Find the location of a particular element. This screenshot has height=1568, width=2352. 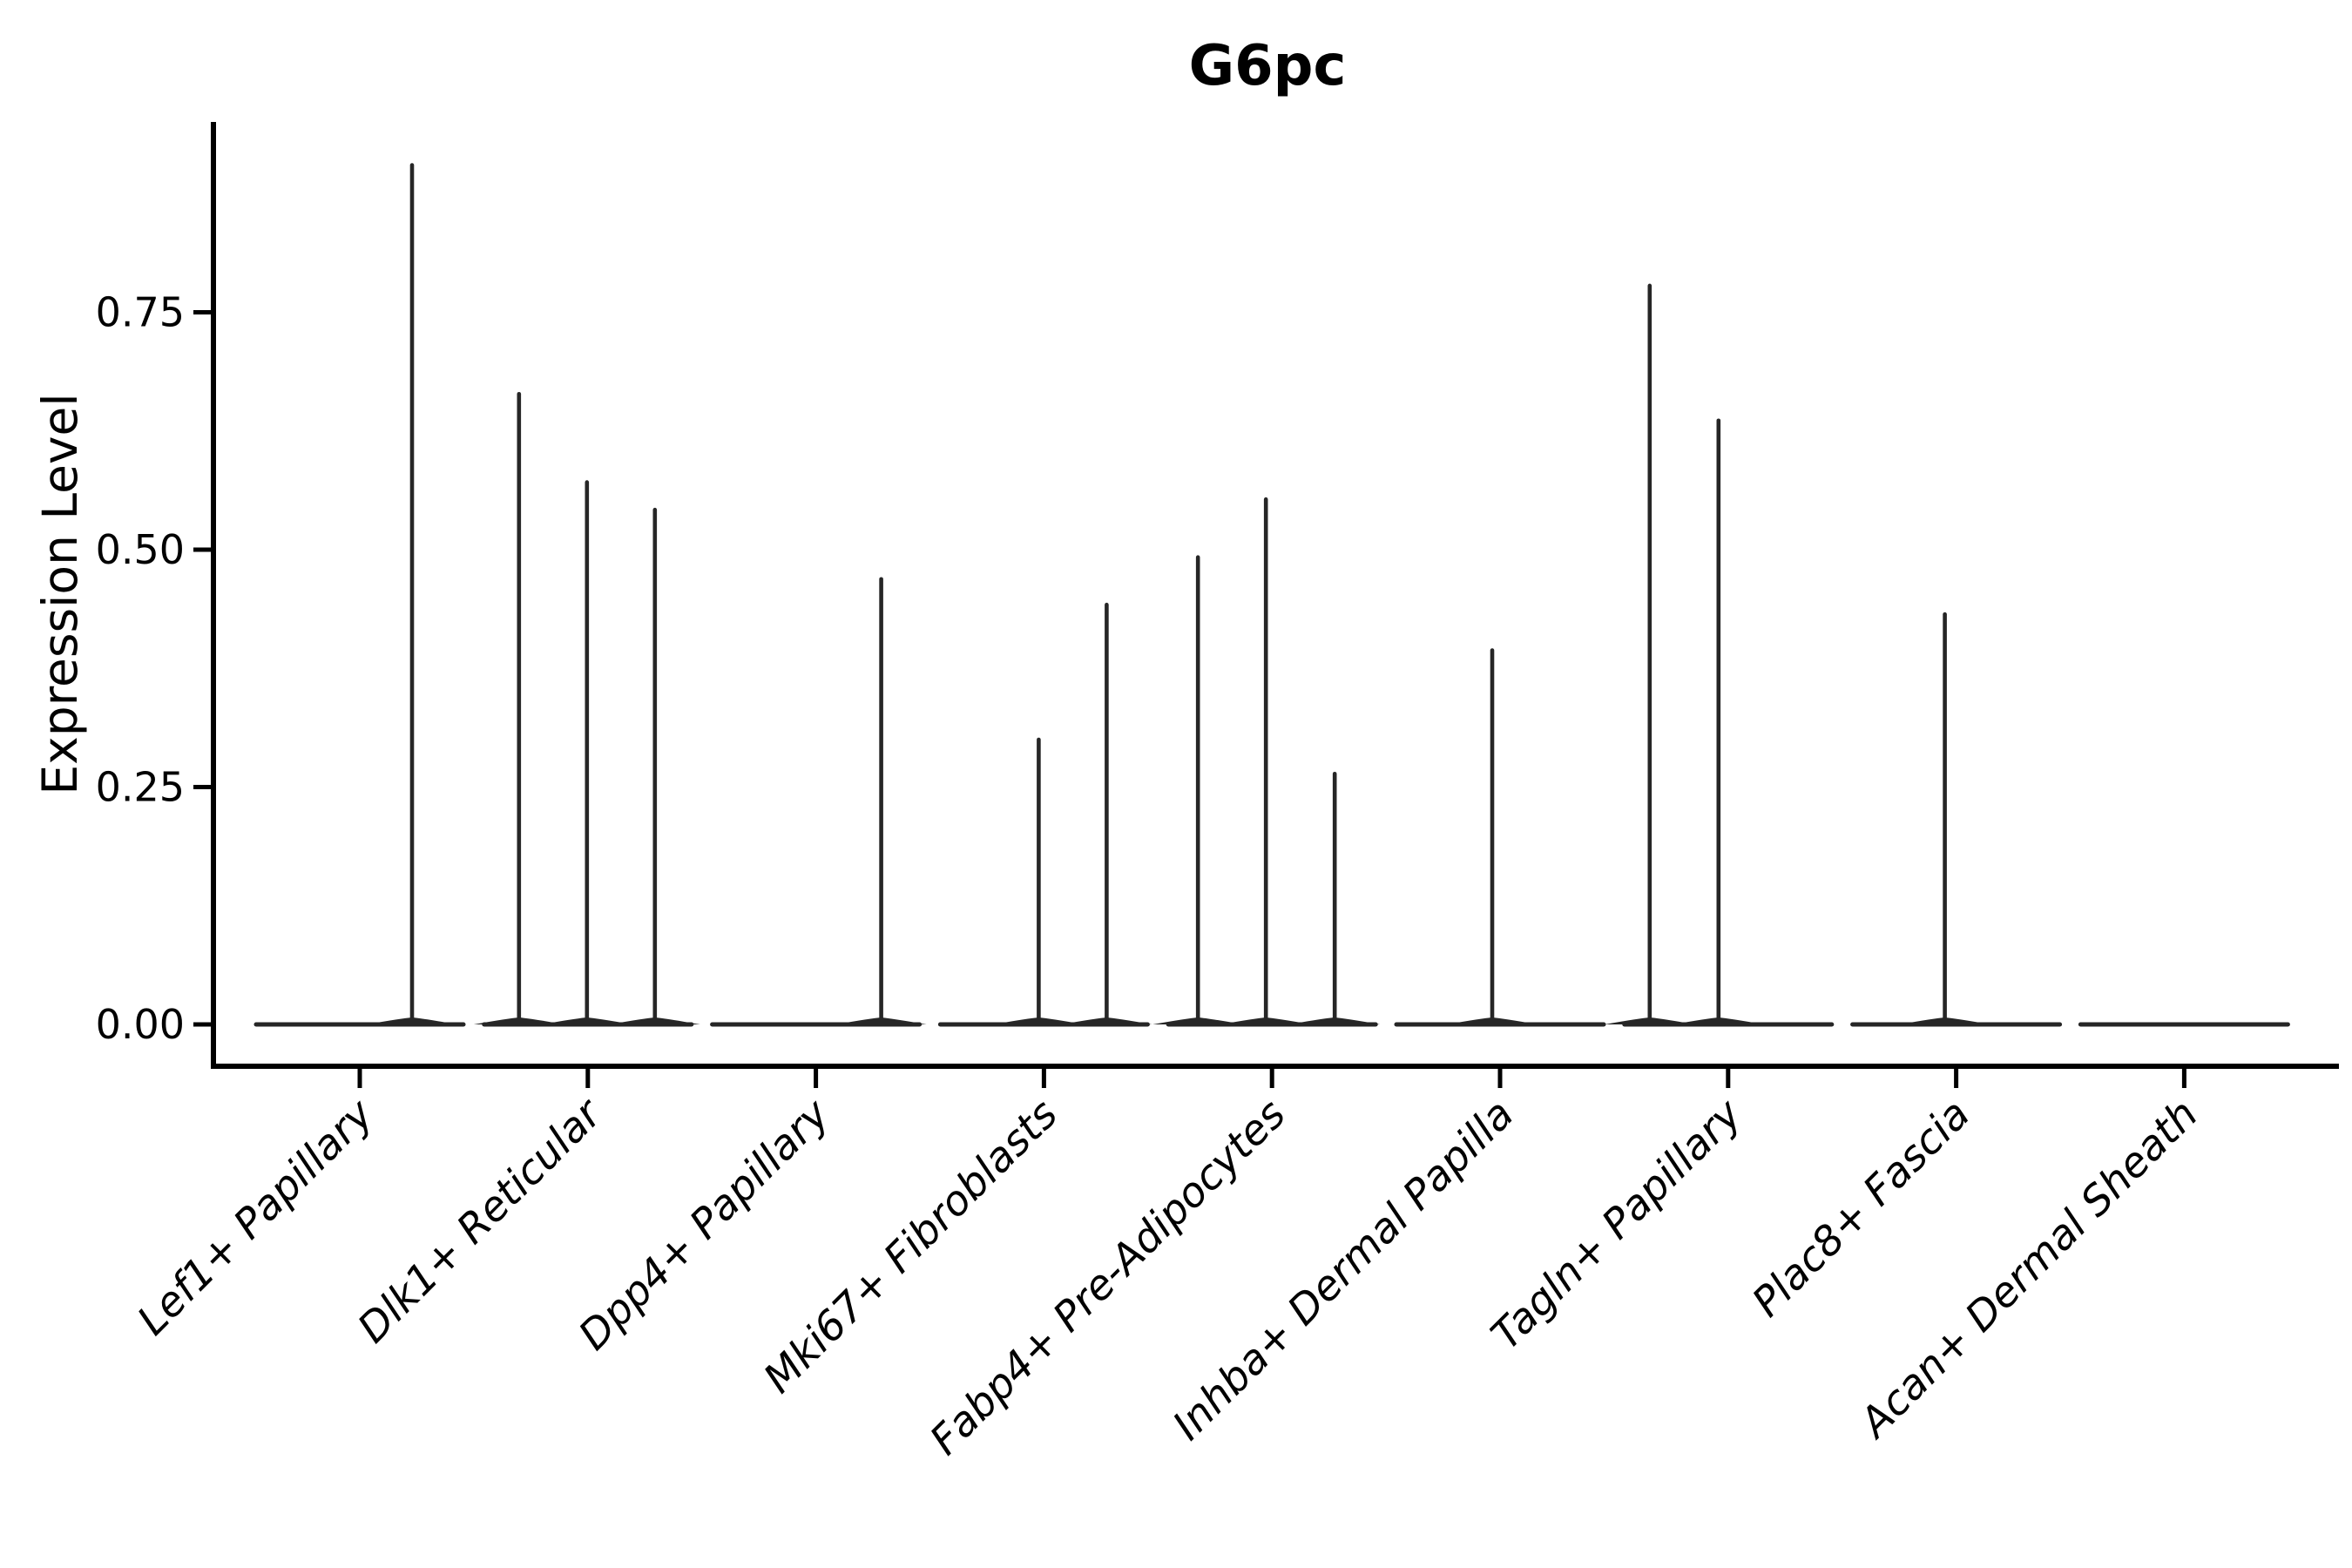

x-tick-label: Lef1+ Papillary is located at coordinates (255, 1217).